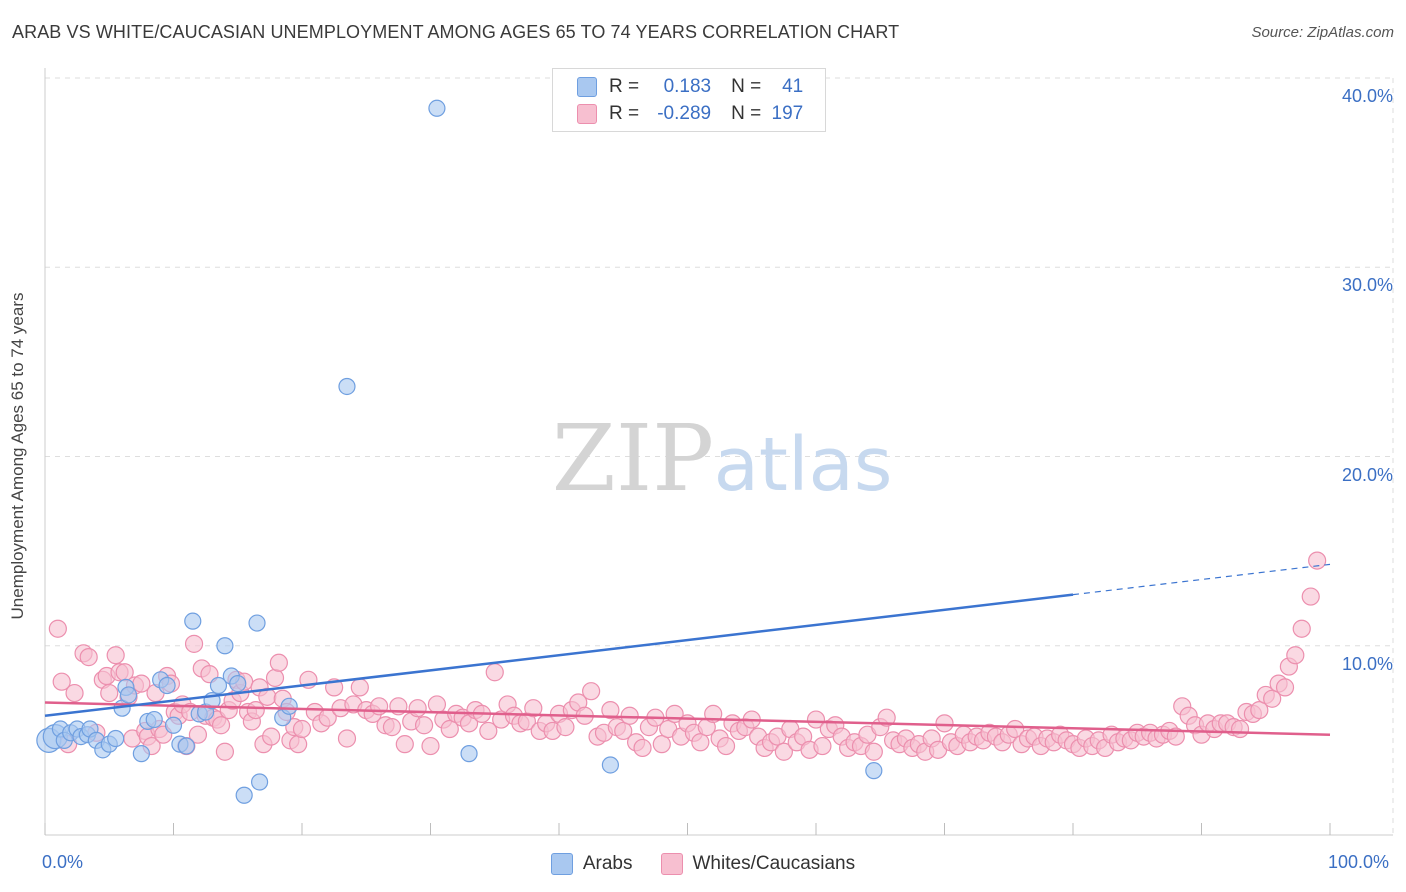 The height and width of the screenshot is (892, 1406). Describe the element at coordinates (687, 86) in the screenshot. I see `r-value: 0.183` at that location.